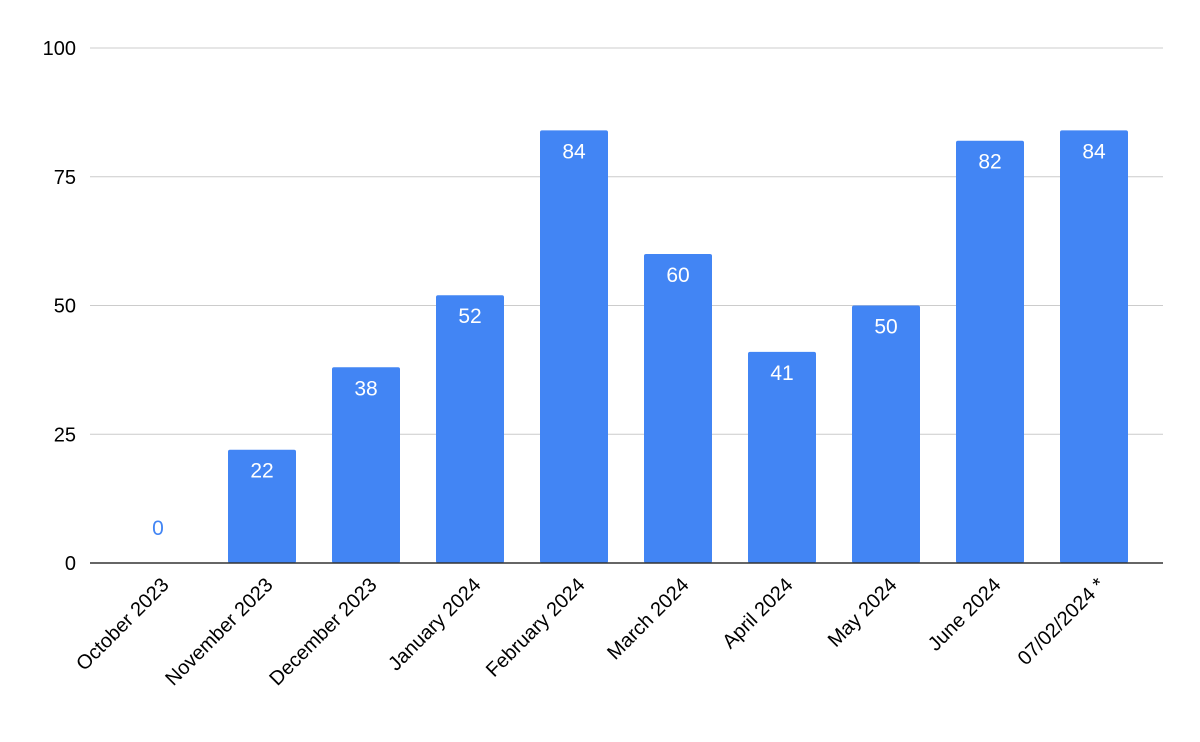 The height and width of the screenshot is (742, 1200). I want to click on y-tick-label: 50, so click(65, 307).